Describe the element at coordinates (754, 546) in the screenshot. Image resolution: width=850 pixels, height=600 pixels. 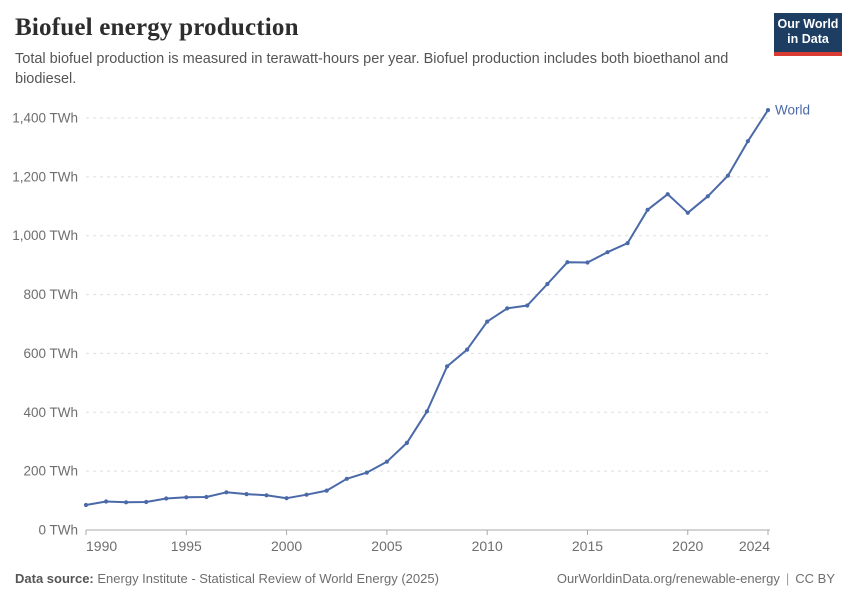
I see `x-tick-label: 2024` at that location.